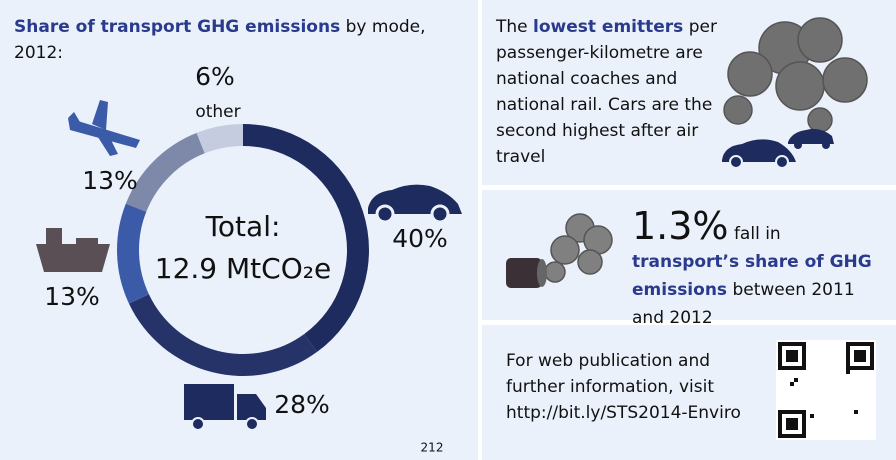  Describe the element at coordinates (243, 268) in the screenshot. I see `center-value: 12.9 MtCO₂e` at that location.